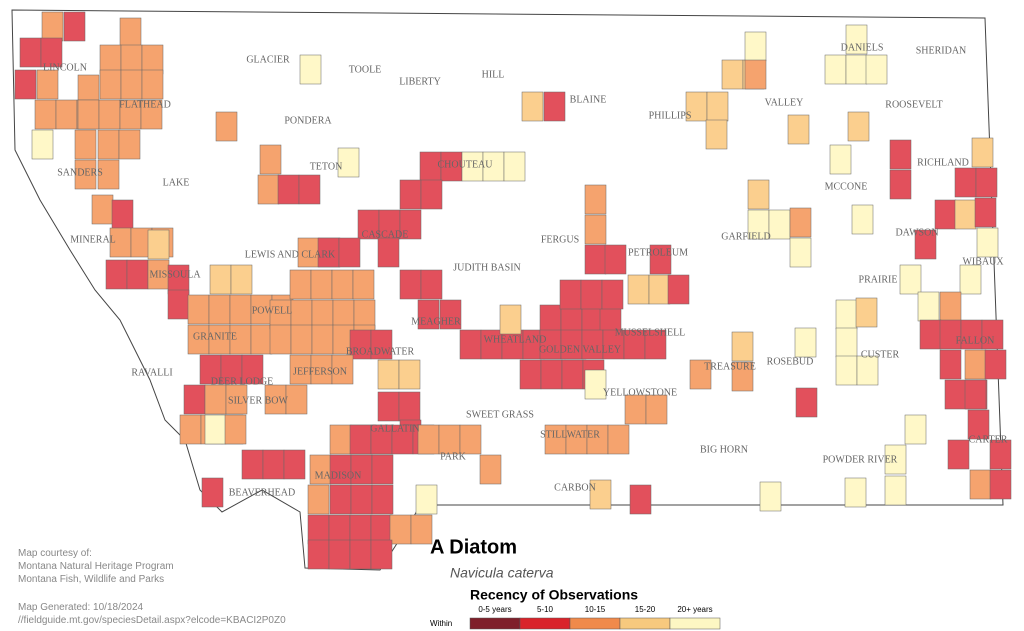  I want to click on species-name: Navicula caterva, so click(502, 573).